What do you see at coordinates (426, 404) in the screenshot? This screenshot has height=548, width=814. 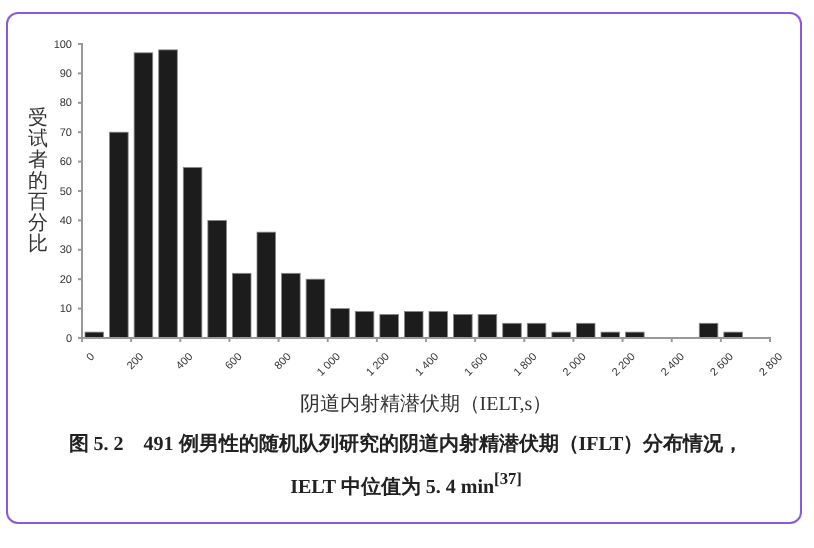 I see `x-axis-title: 阴道内射精潜伏期（IELT,s）` at bounding box center [426, 404].